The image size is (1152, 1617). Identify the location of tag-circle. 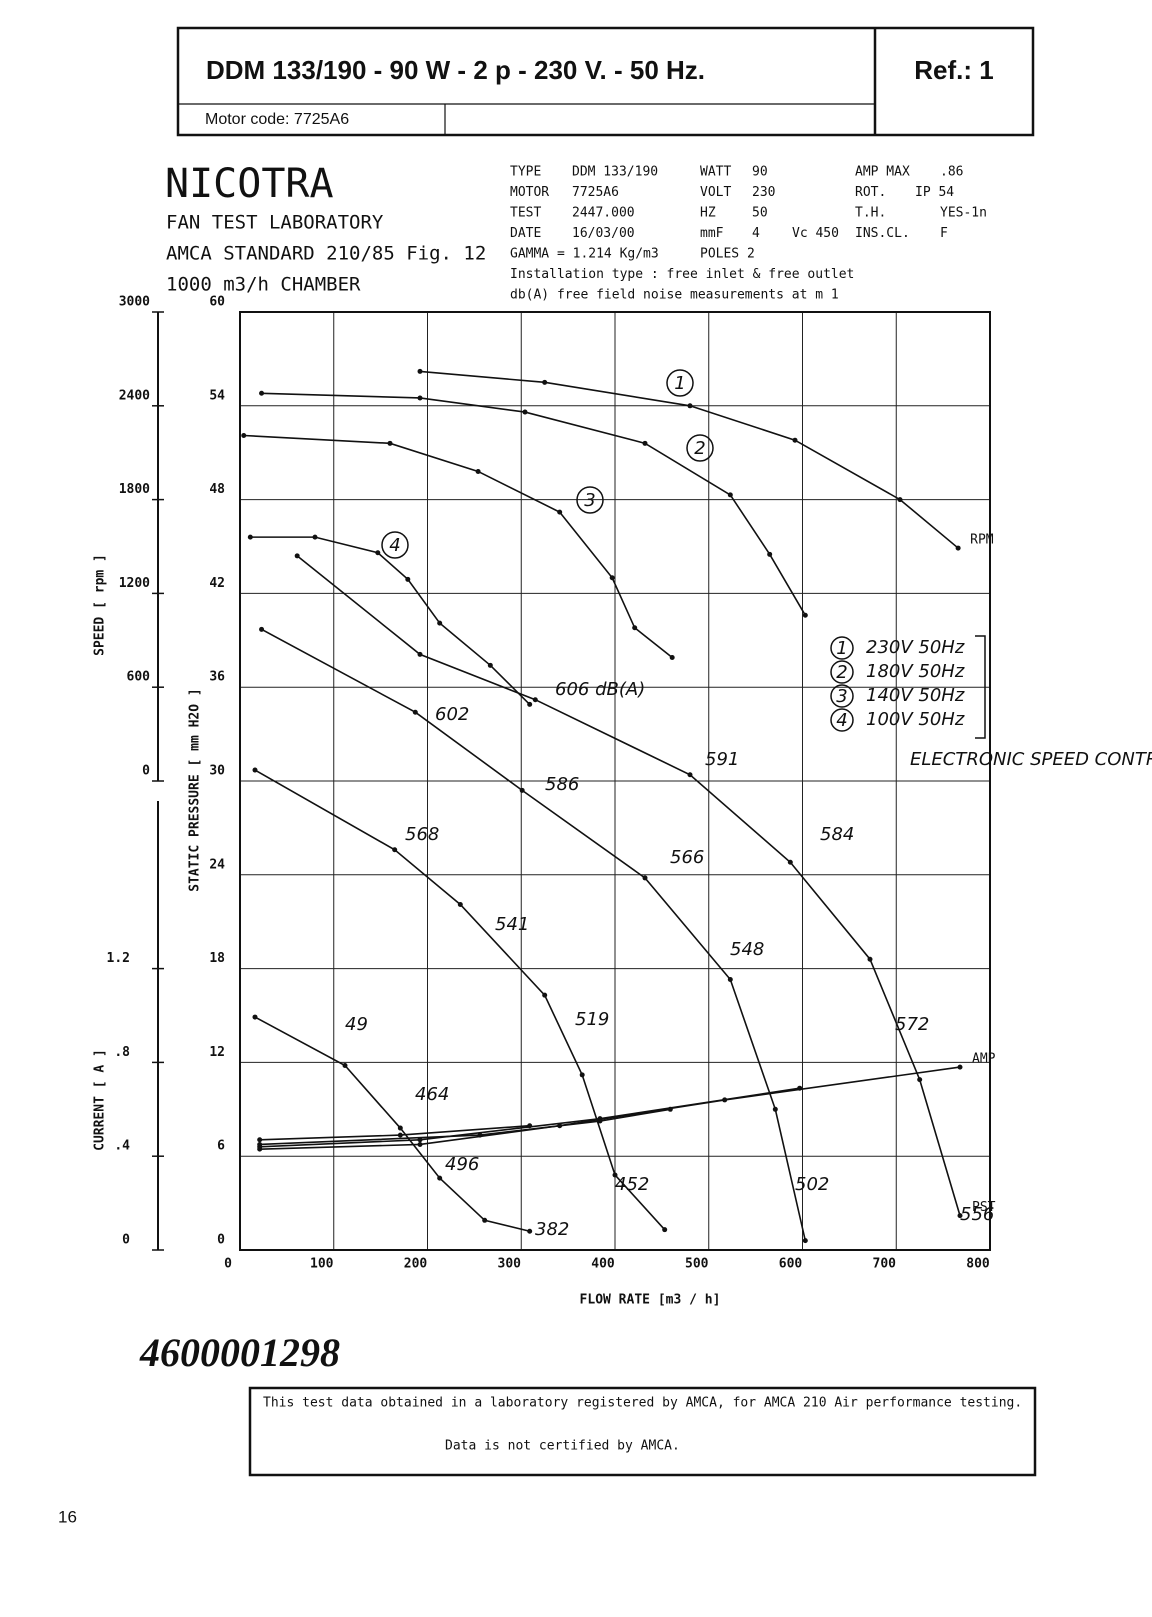
(395, 545).